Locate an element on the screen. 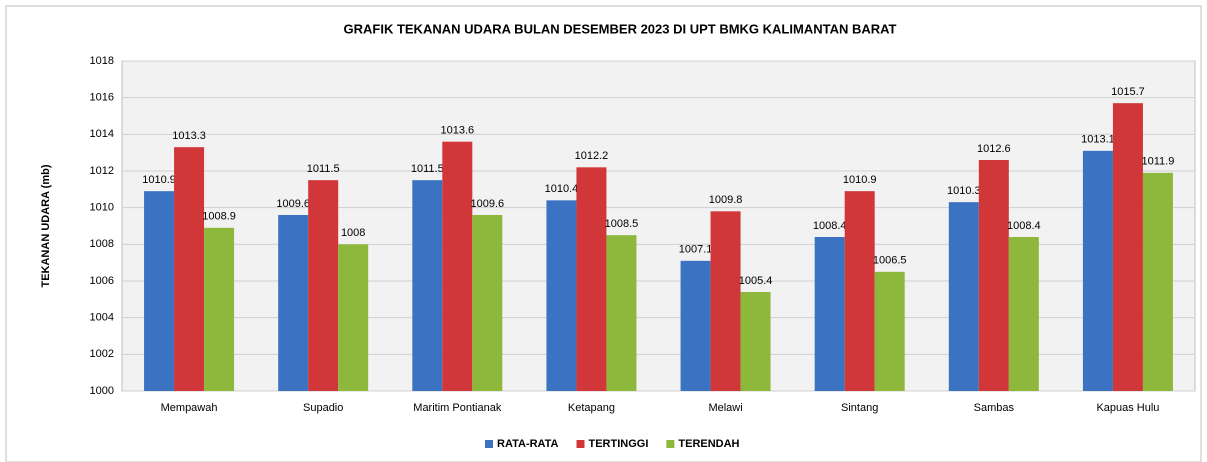 The image size is (1207, 462). x-tick-label: Supadio is located at coordinates (323, 408).